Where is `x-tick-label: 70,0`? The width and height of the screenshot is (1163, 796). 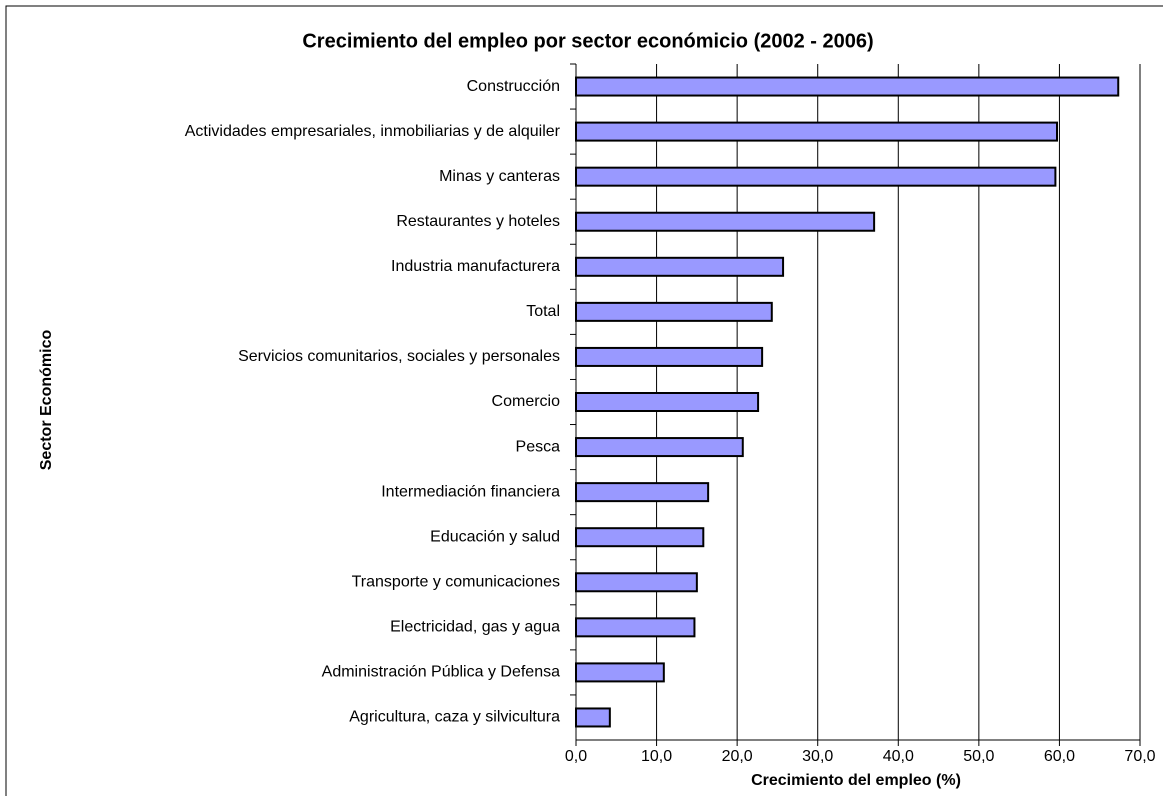 x-tick-label: 70,0 is located at coordinates (1139, 756).